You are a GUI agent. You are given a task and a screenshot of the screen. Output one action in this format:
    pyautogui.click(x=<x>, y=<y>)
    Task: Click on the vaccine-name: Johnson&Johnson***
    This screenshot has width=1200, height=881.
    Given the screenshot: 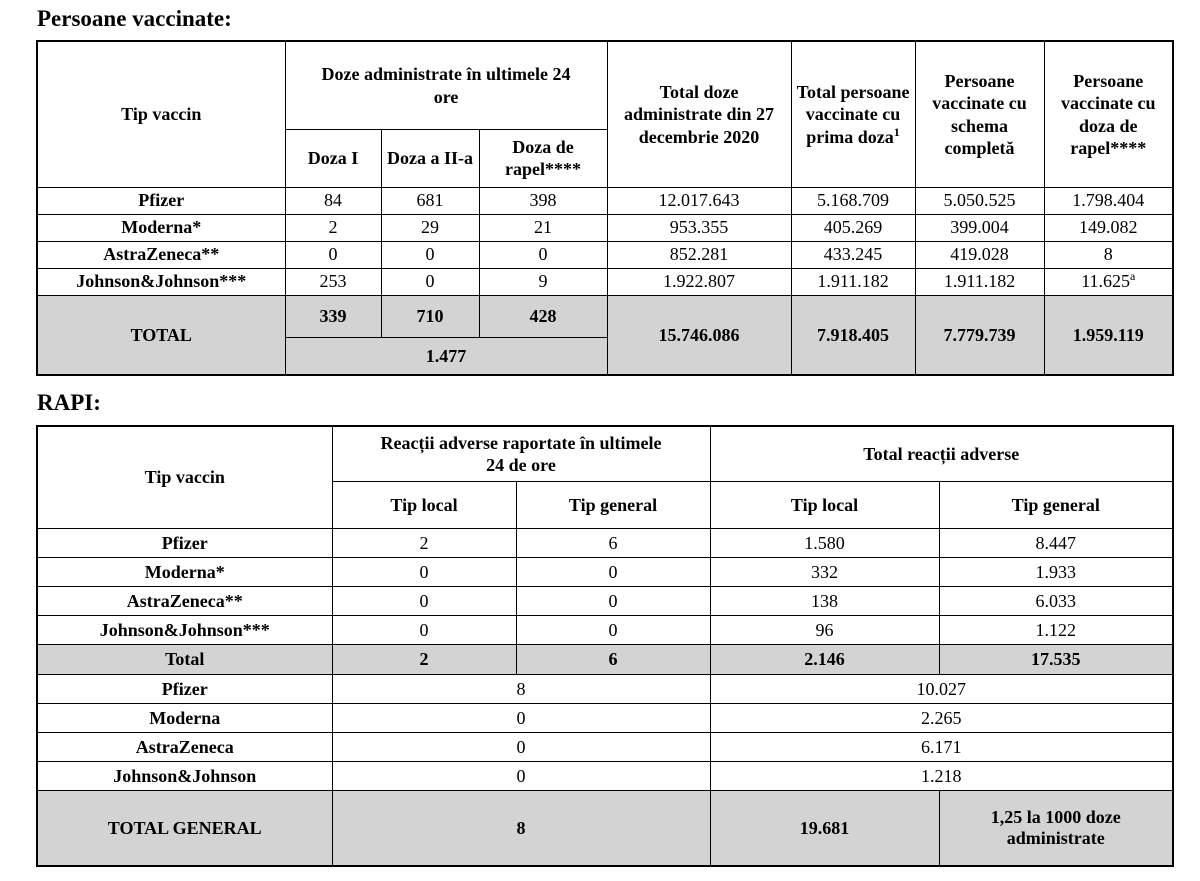 What is the action you would take?
    pyautogui.click(x=161, y=281)
    